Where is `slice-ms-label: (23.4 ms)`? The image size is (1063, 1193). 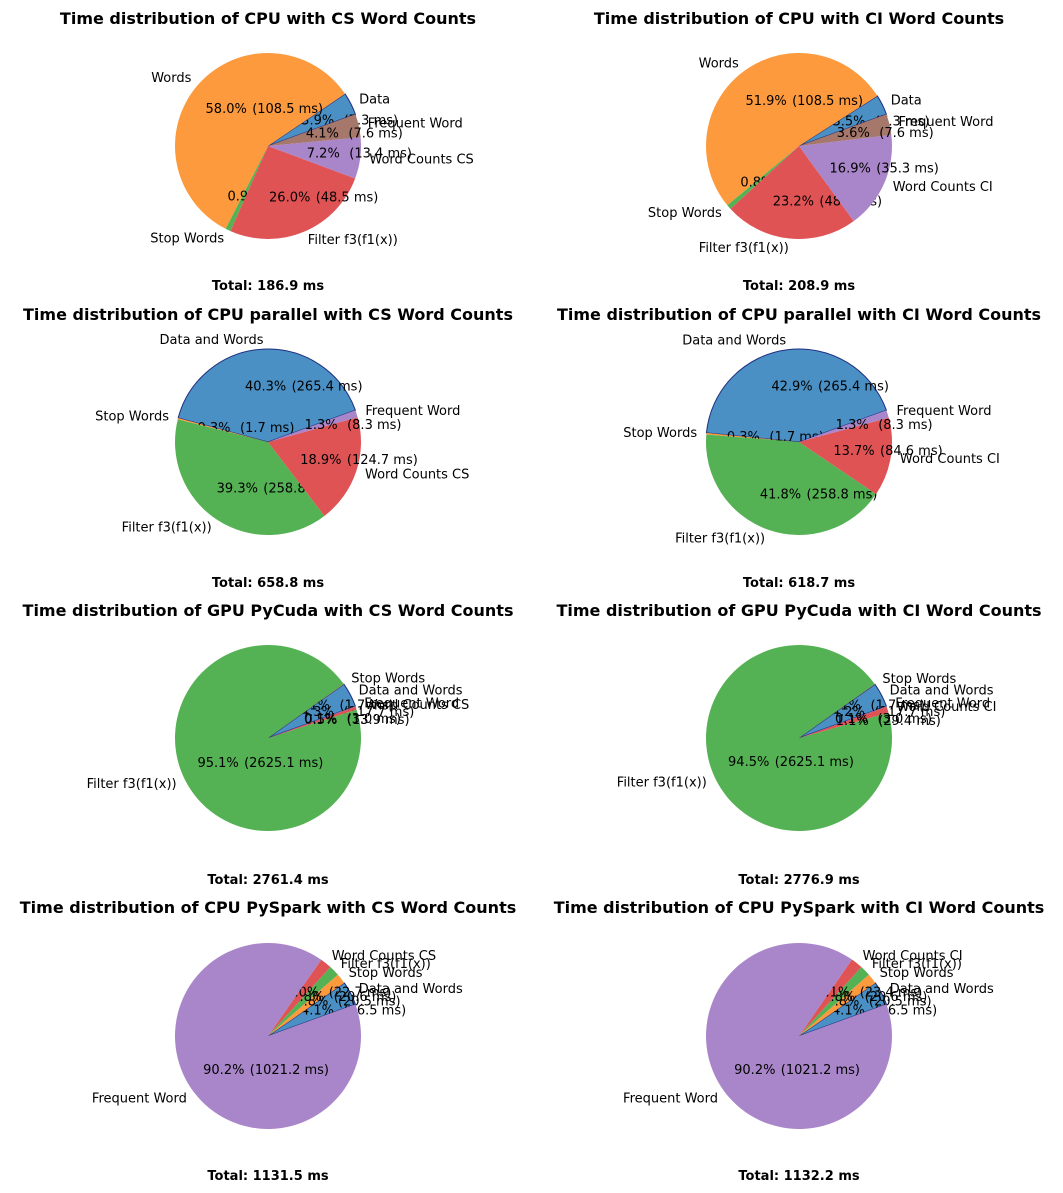
slice-ms-label: (23.4 ms) is located at coordinates (891, 992).